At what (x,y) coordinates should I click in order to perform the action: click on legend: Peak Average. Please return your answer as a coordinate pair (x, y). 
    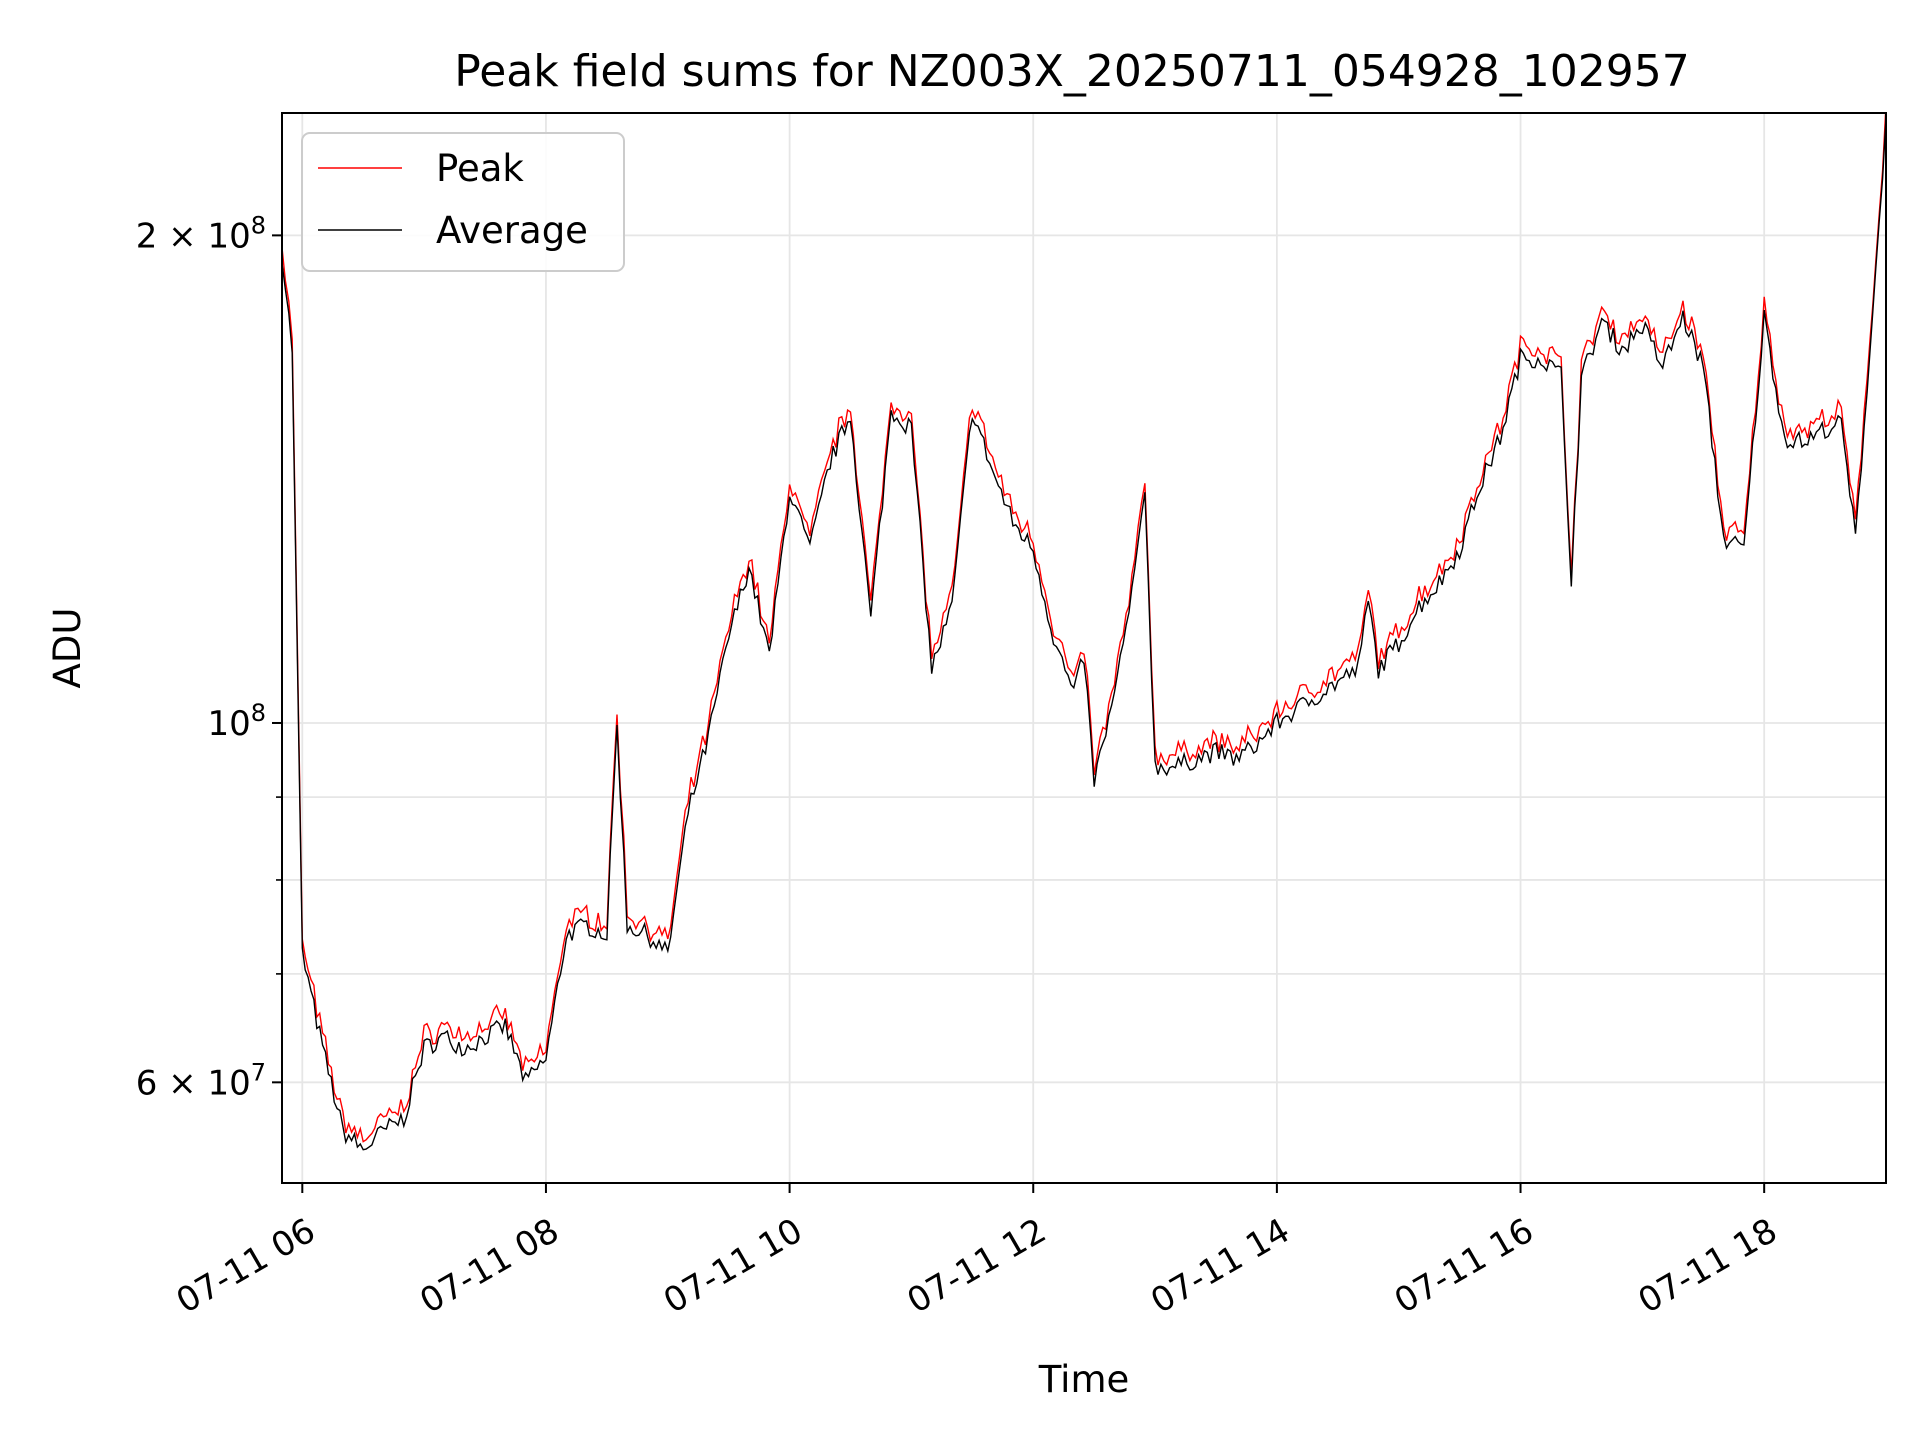
    Looking at the image, I should click on (463, 202).